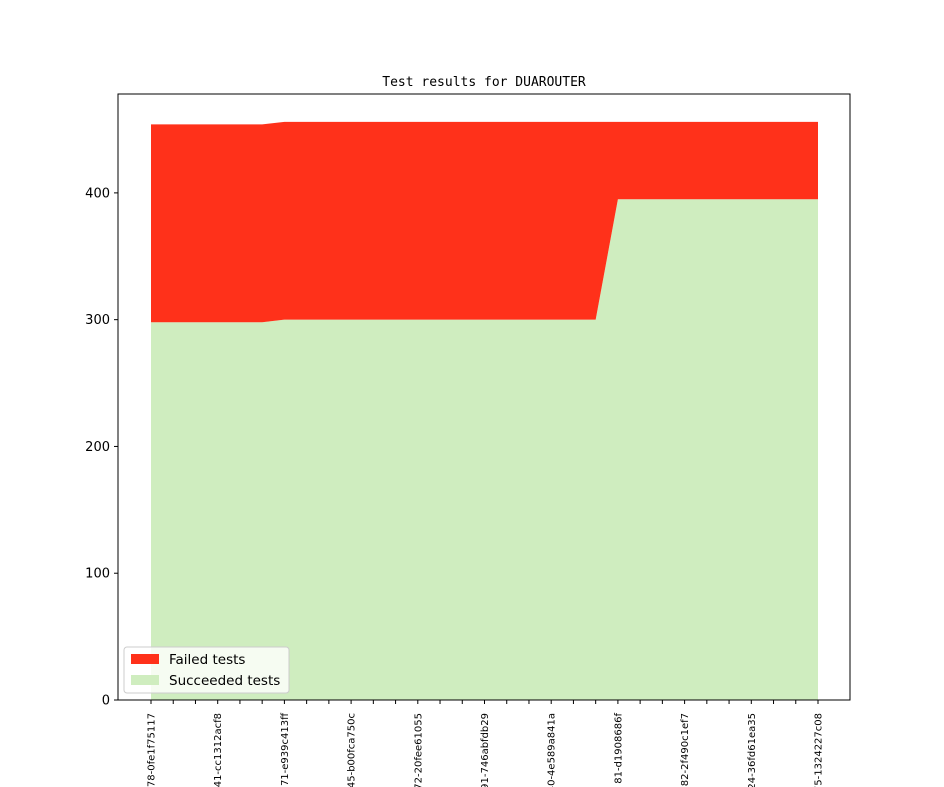  What do you see at coordinates (752, 750) in the screenshot?
I see `x-tick-label: 24-36fd61ea35` at bounding box center [752, 750].